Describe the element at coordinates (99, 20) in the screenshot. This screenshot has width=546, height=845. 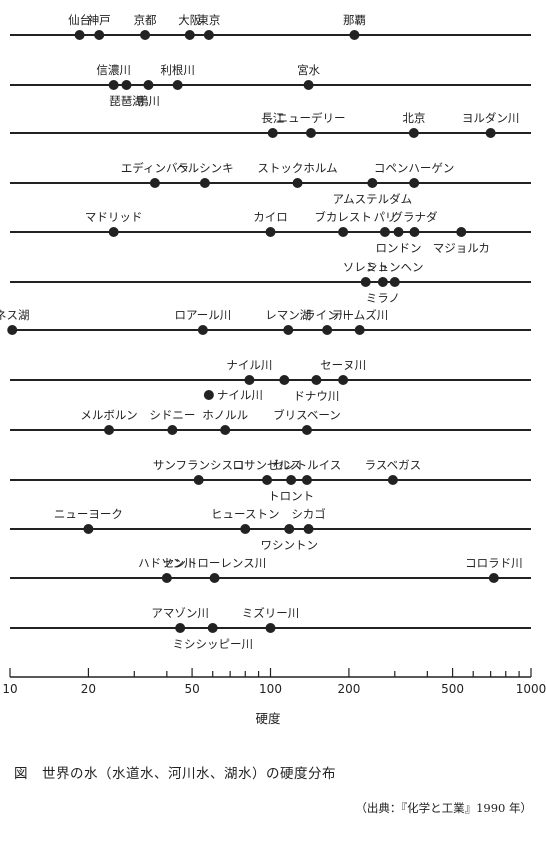
I see `point-label: 神戸` at that location.